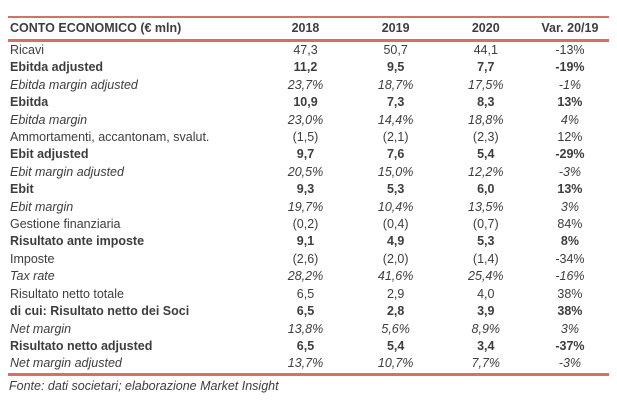 This screenshot has width=617, height=403. I want to click on cell-2019: 5,3, so click(395, 189).